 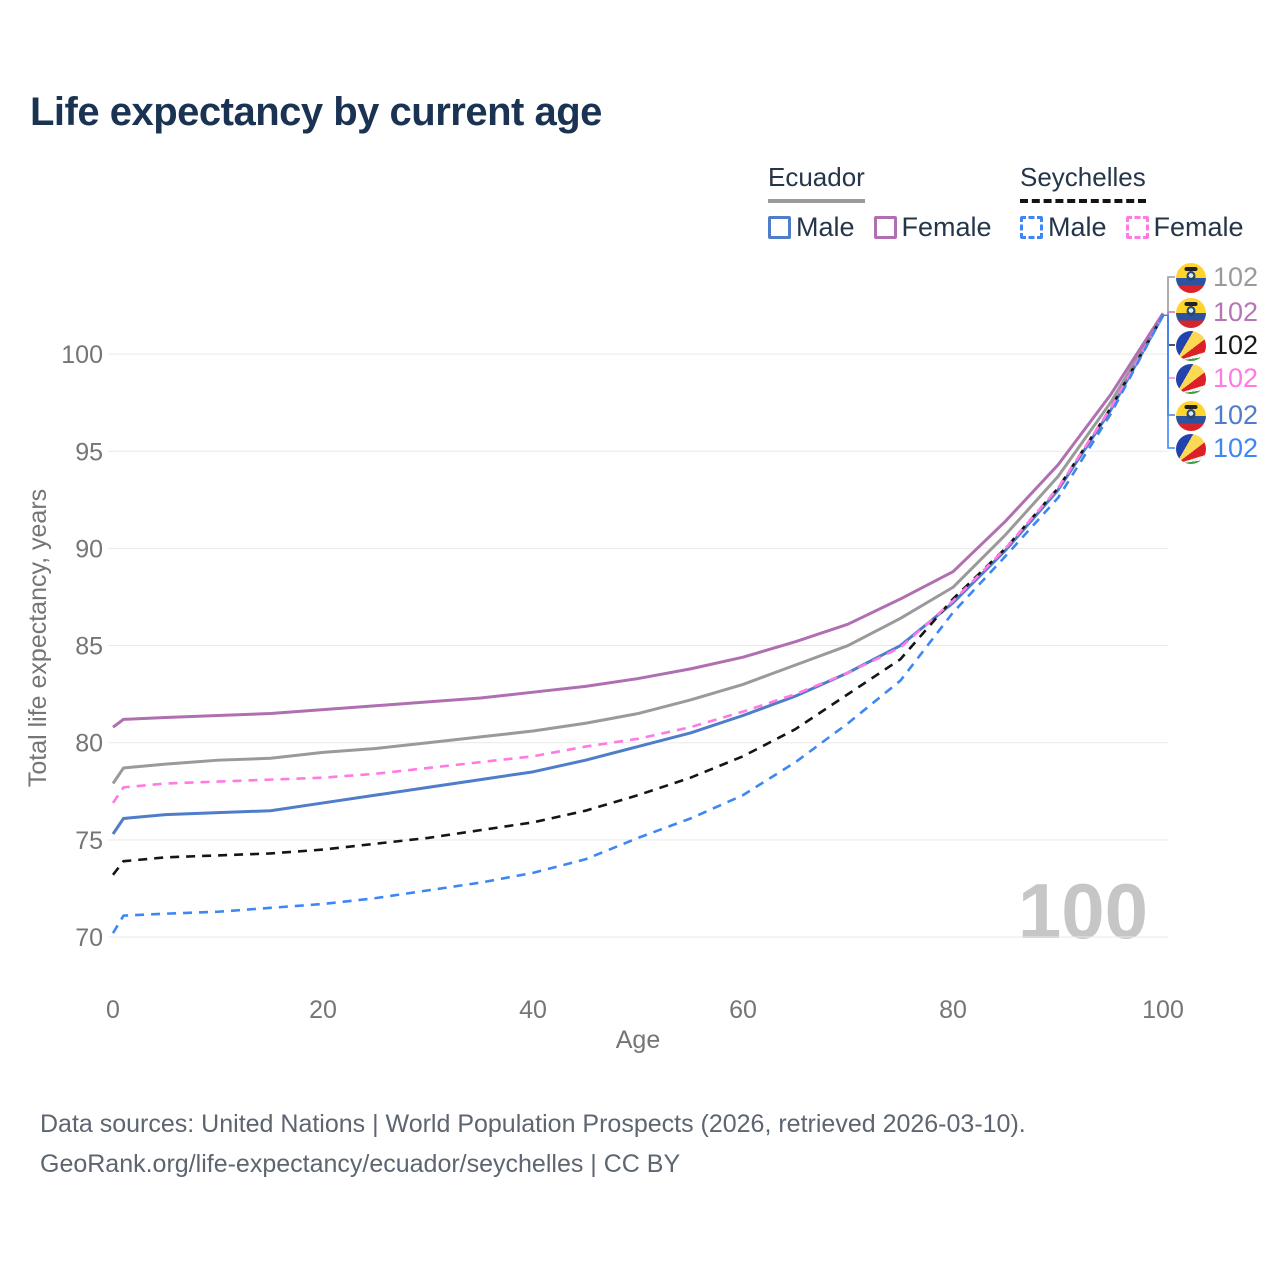 I want to click on hover-age-watermark: 100, so click(x=1083, y=911).